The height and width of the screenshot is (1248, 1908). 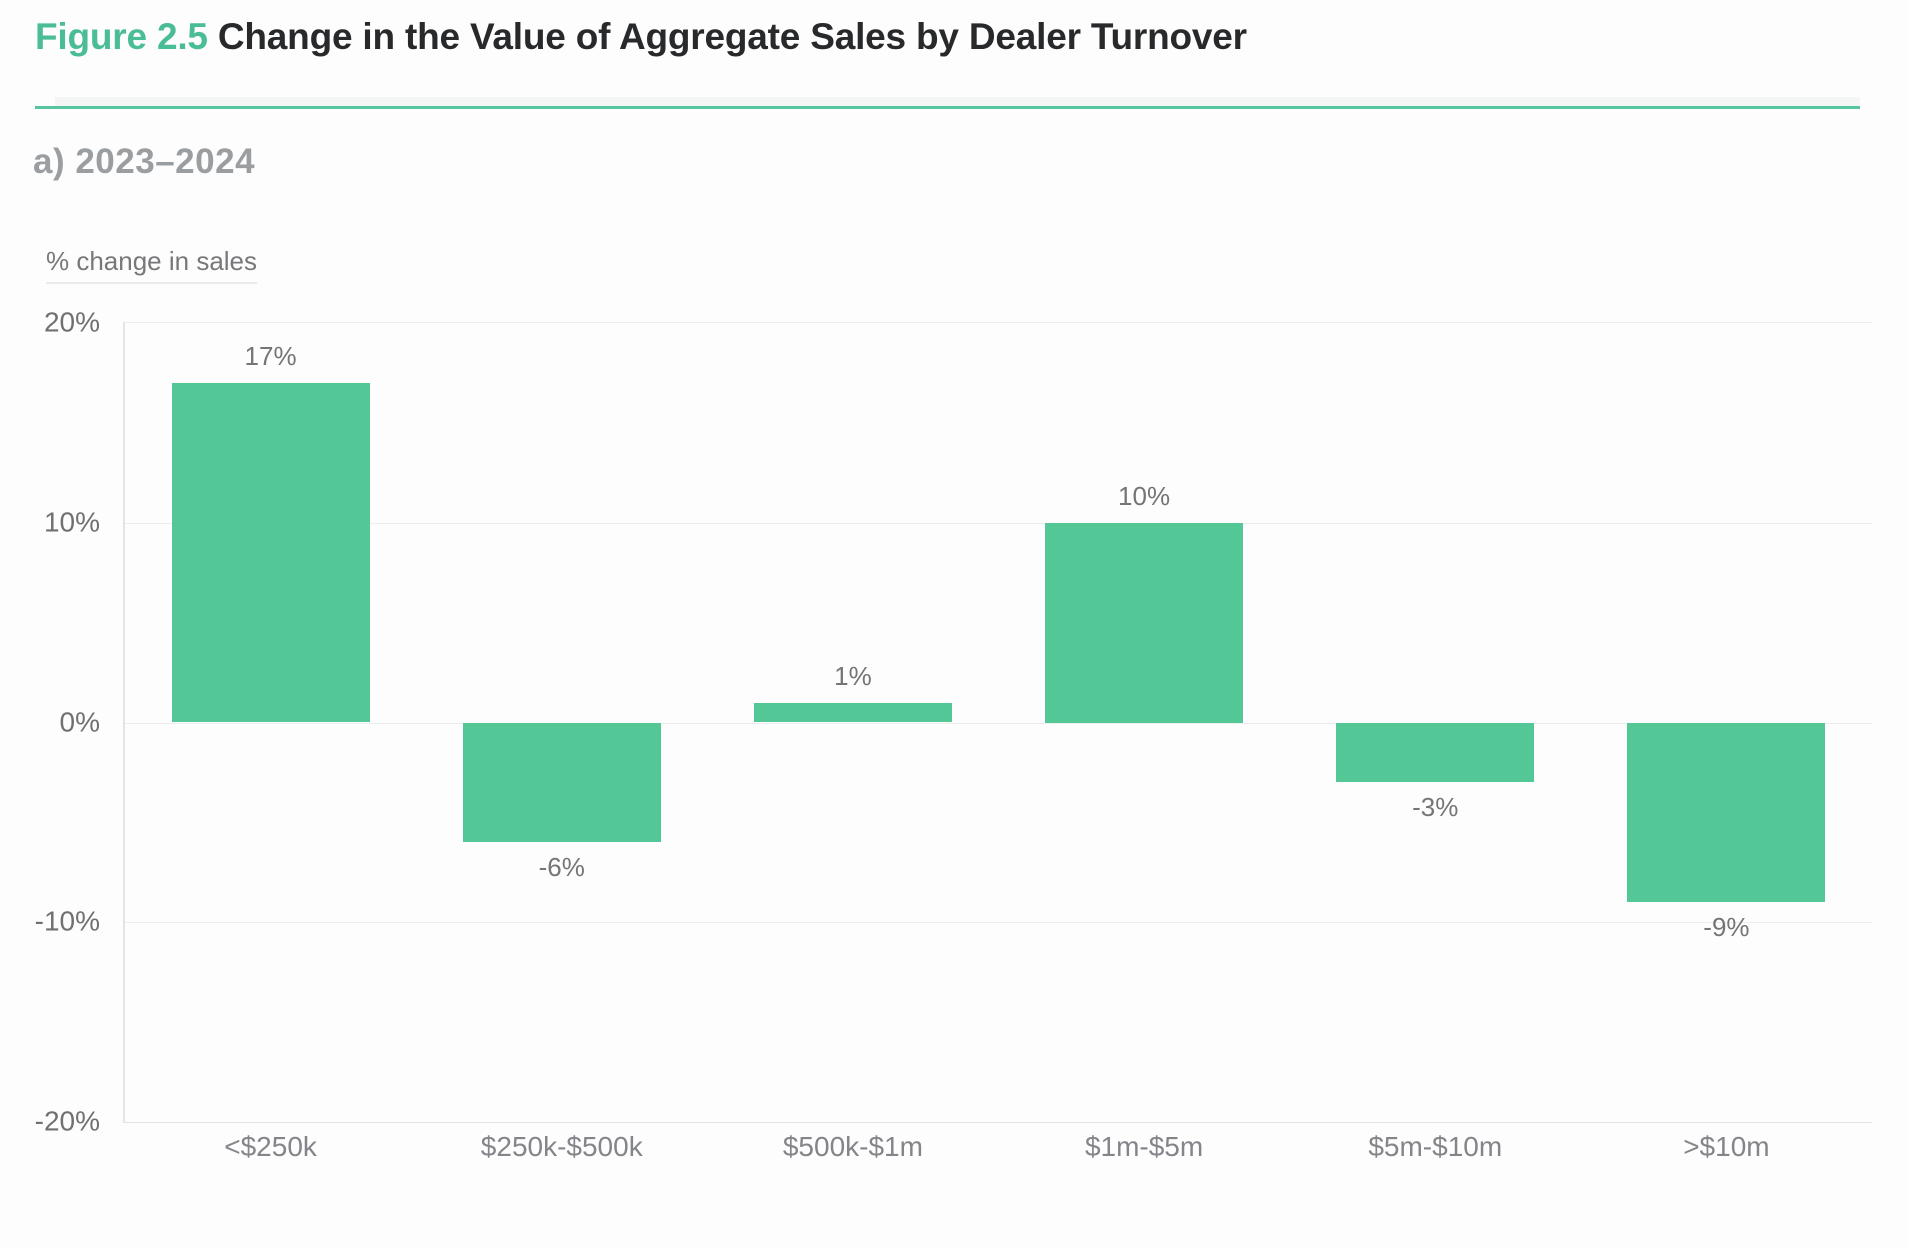 I want to click on y-tick-label: -20%, so click(x=67, y=1121).